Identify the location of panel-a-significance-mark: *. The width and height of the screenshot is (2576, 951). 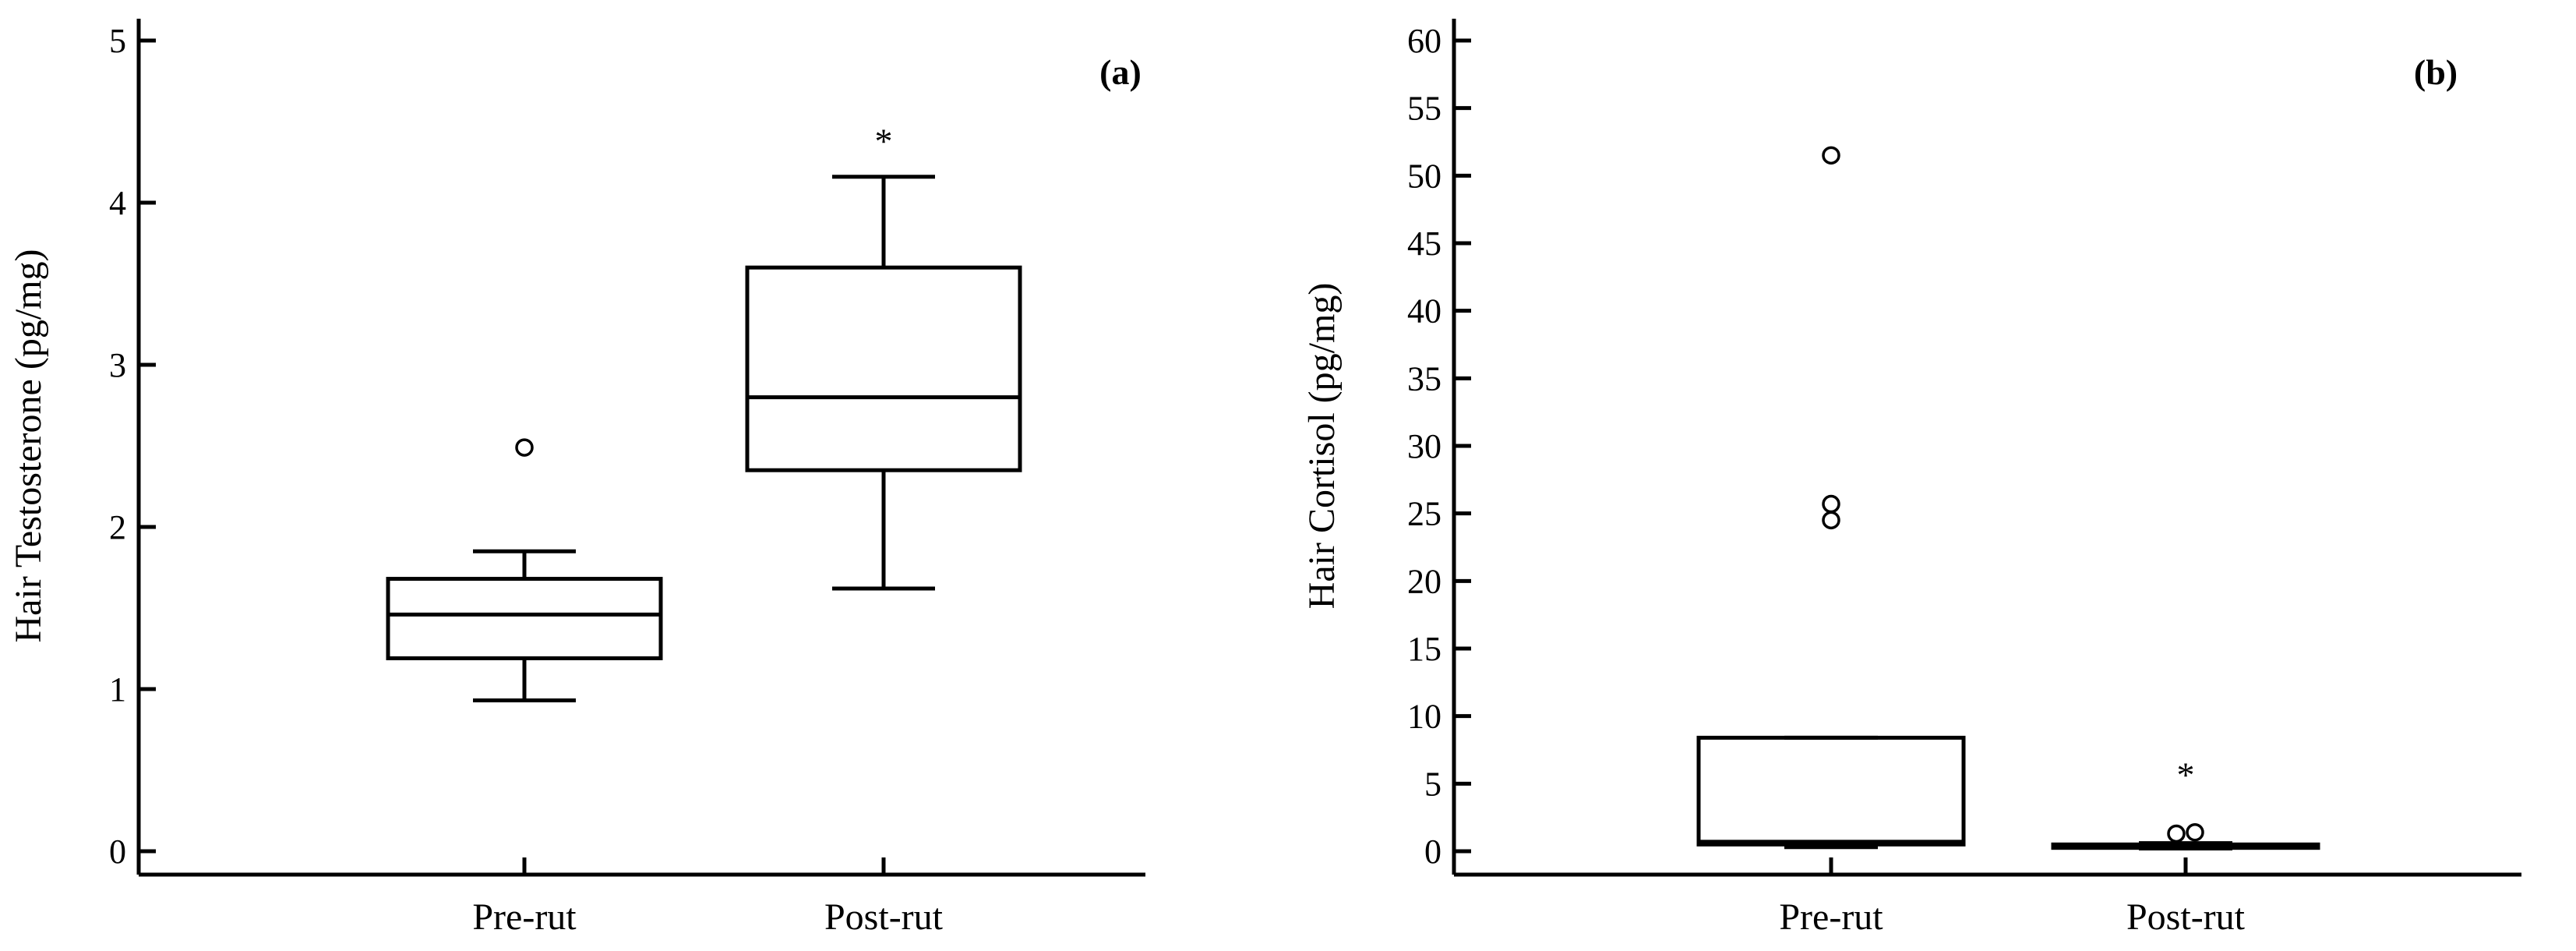
(884, 141).